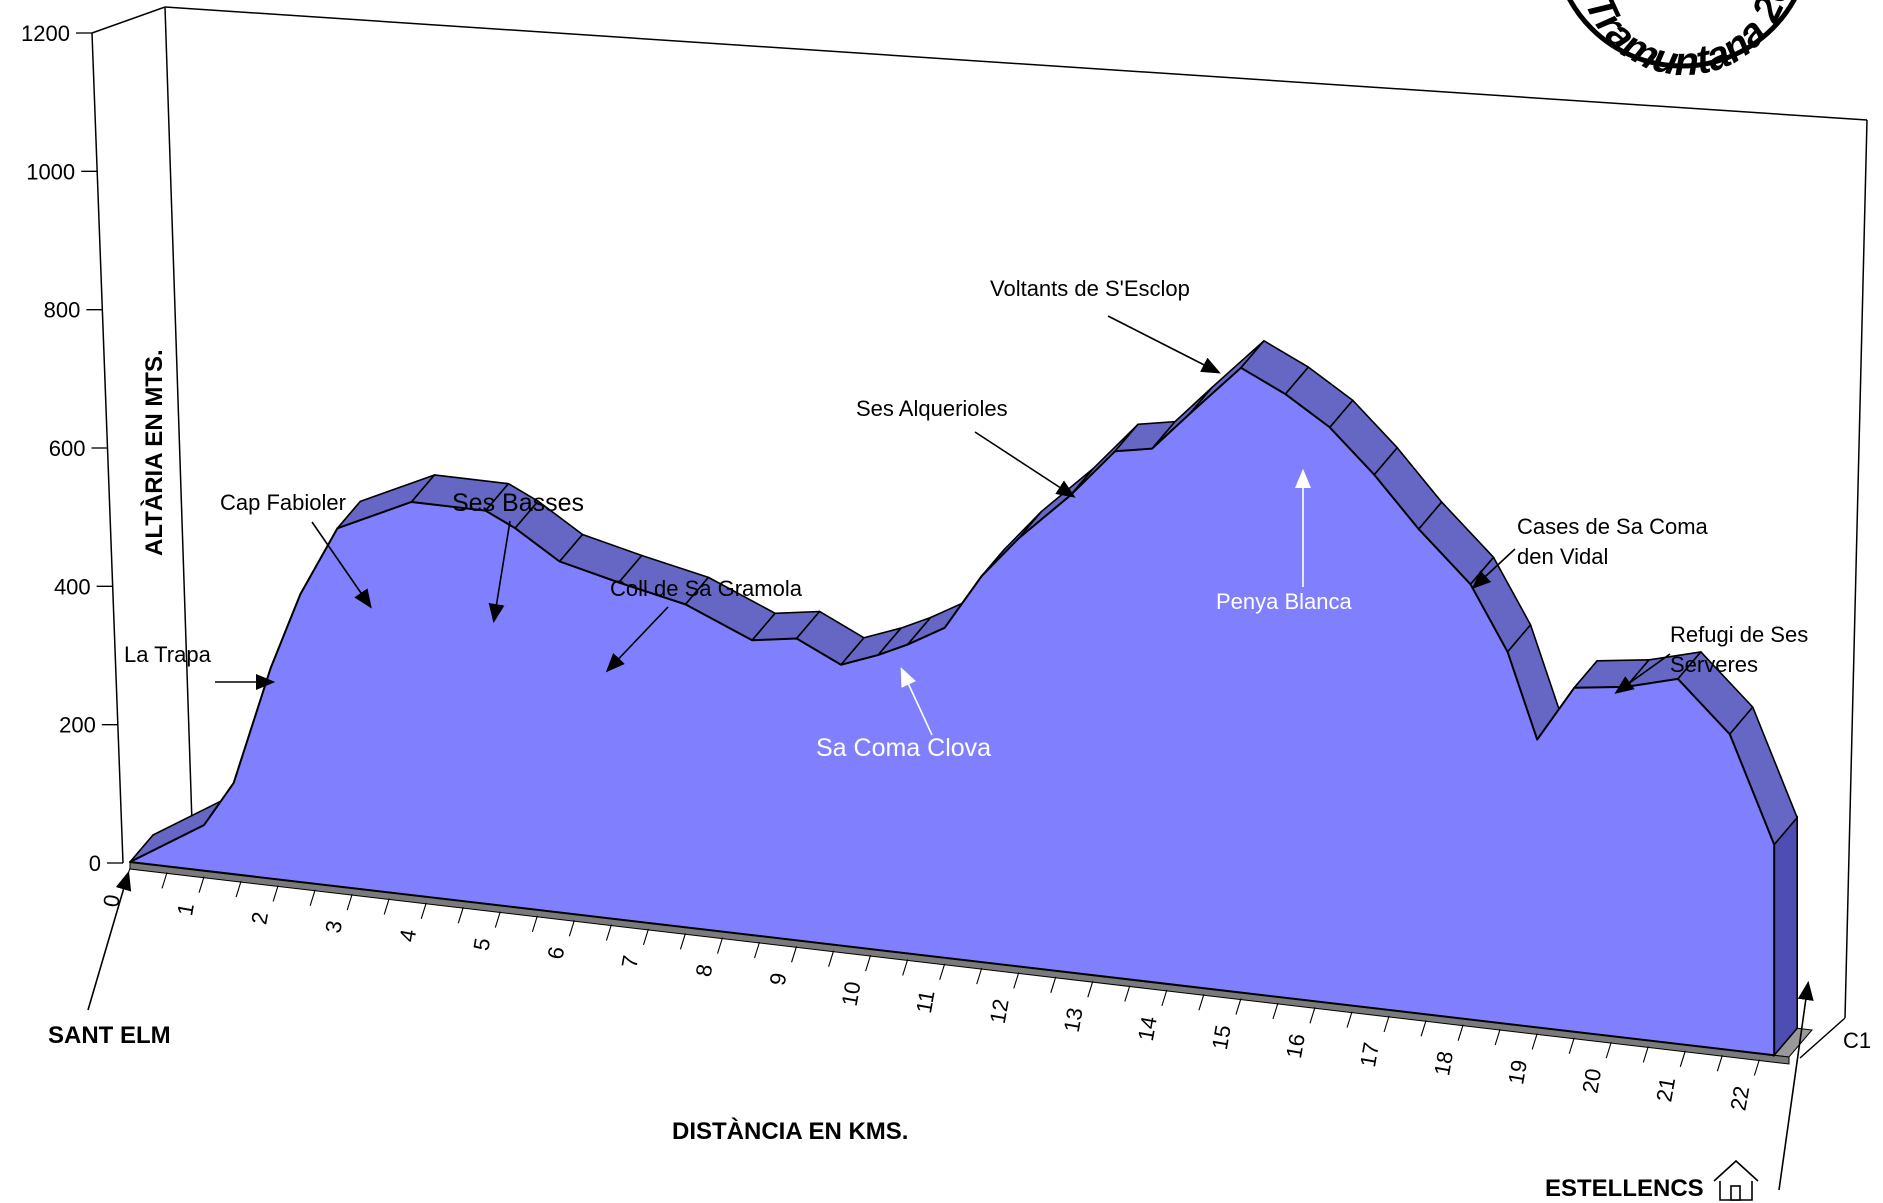  I want to click on x-axis-title: DISTÀNCIA EN KMS., so click(790, 1131).